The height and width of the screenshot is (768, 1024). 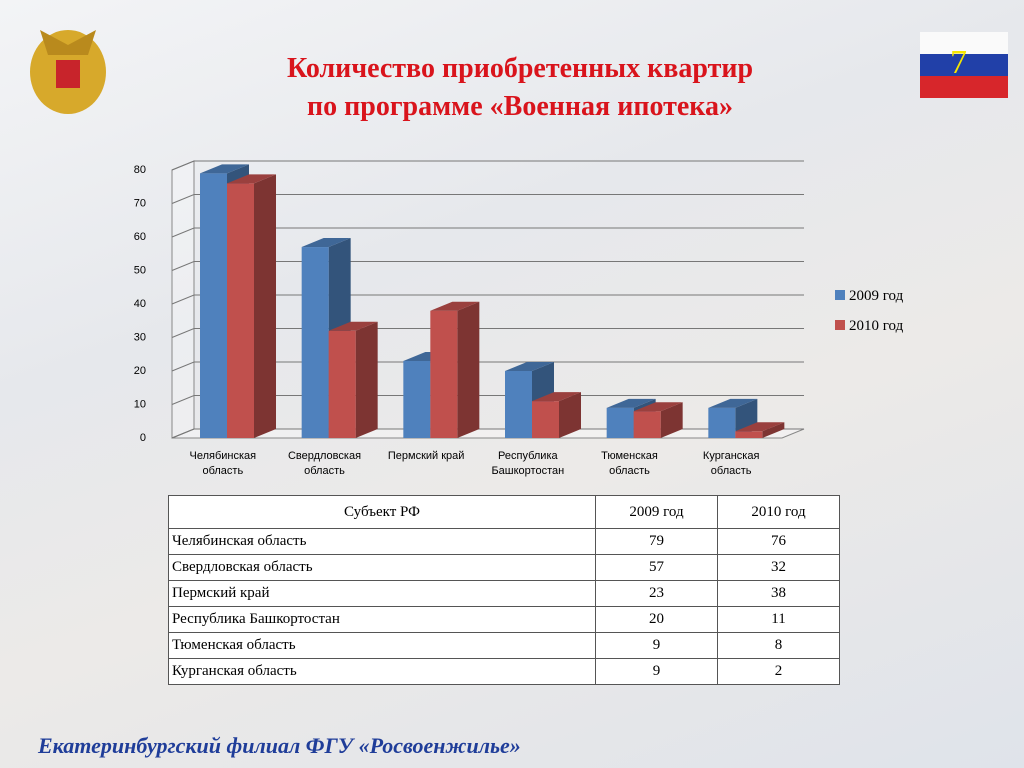 I want to click on flag, so click(x=964, y=65).